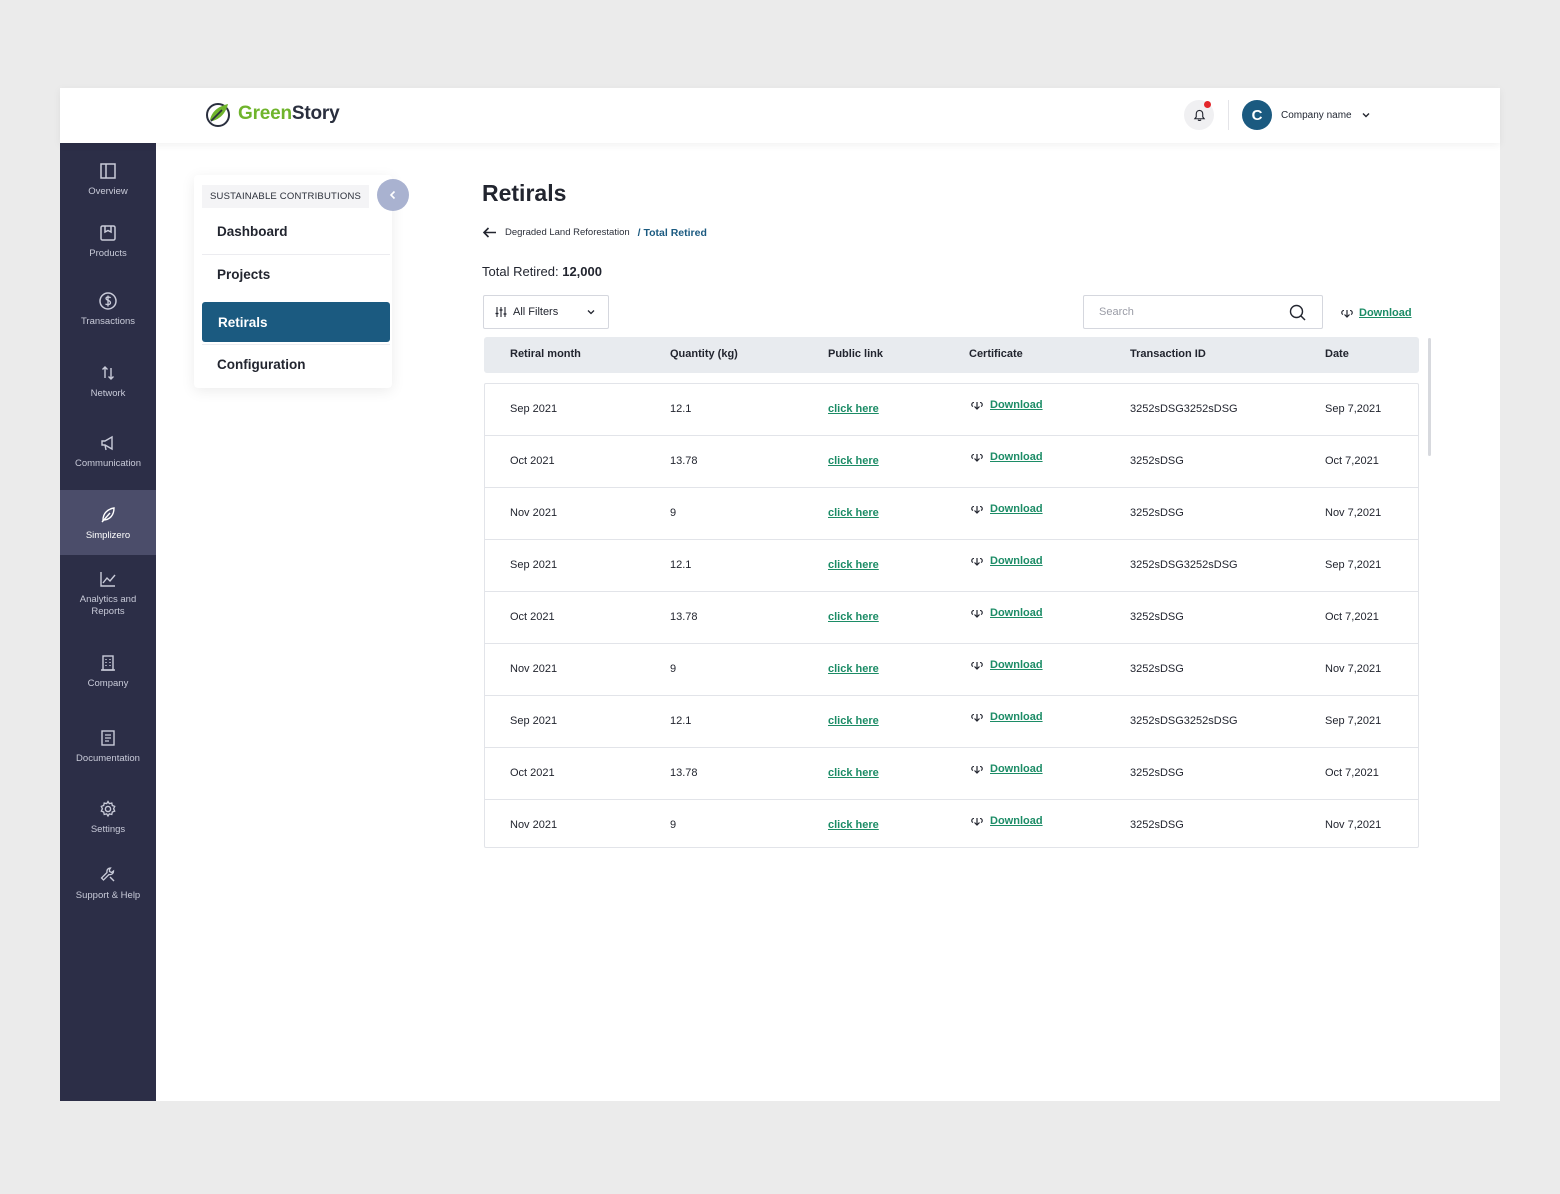 This screenshot has height=1194, width=1560. Describe the element at coordinates (684, 617) in the screenshot. I see `cell-quantity: 13.78` at that location.